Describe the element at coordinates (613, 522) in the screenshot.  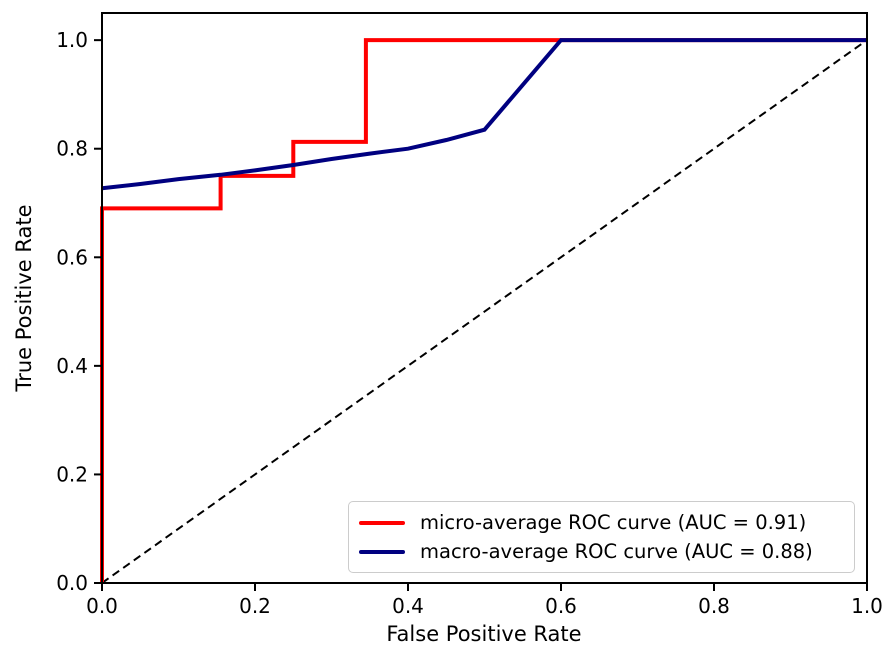
I see `legend-label-micro-average: micro-average ROC curve (AUC = 0.91)` at that location.